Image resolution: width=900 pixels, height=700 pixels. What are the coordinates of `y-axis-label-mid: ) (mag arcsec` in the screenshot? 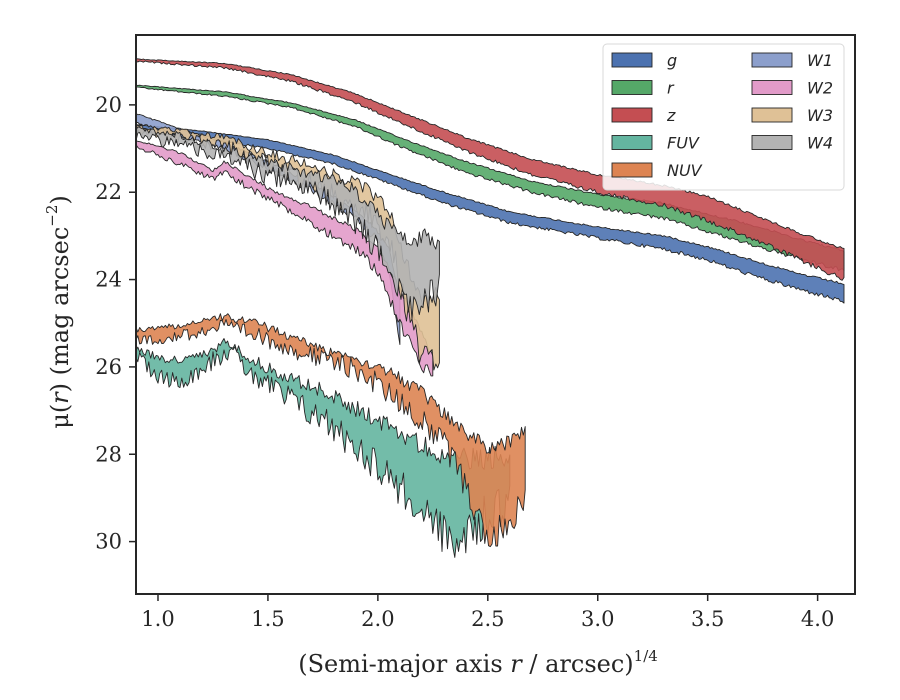 It's located at (60, 310).